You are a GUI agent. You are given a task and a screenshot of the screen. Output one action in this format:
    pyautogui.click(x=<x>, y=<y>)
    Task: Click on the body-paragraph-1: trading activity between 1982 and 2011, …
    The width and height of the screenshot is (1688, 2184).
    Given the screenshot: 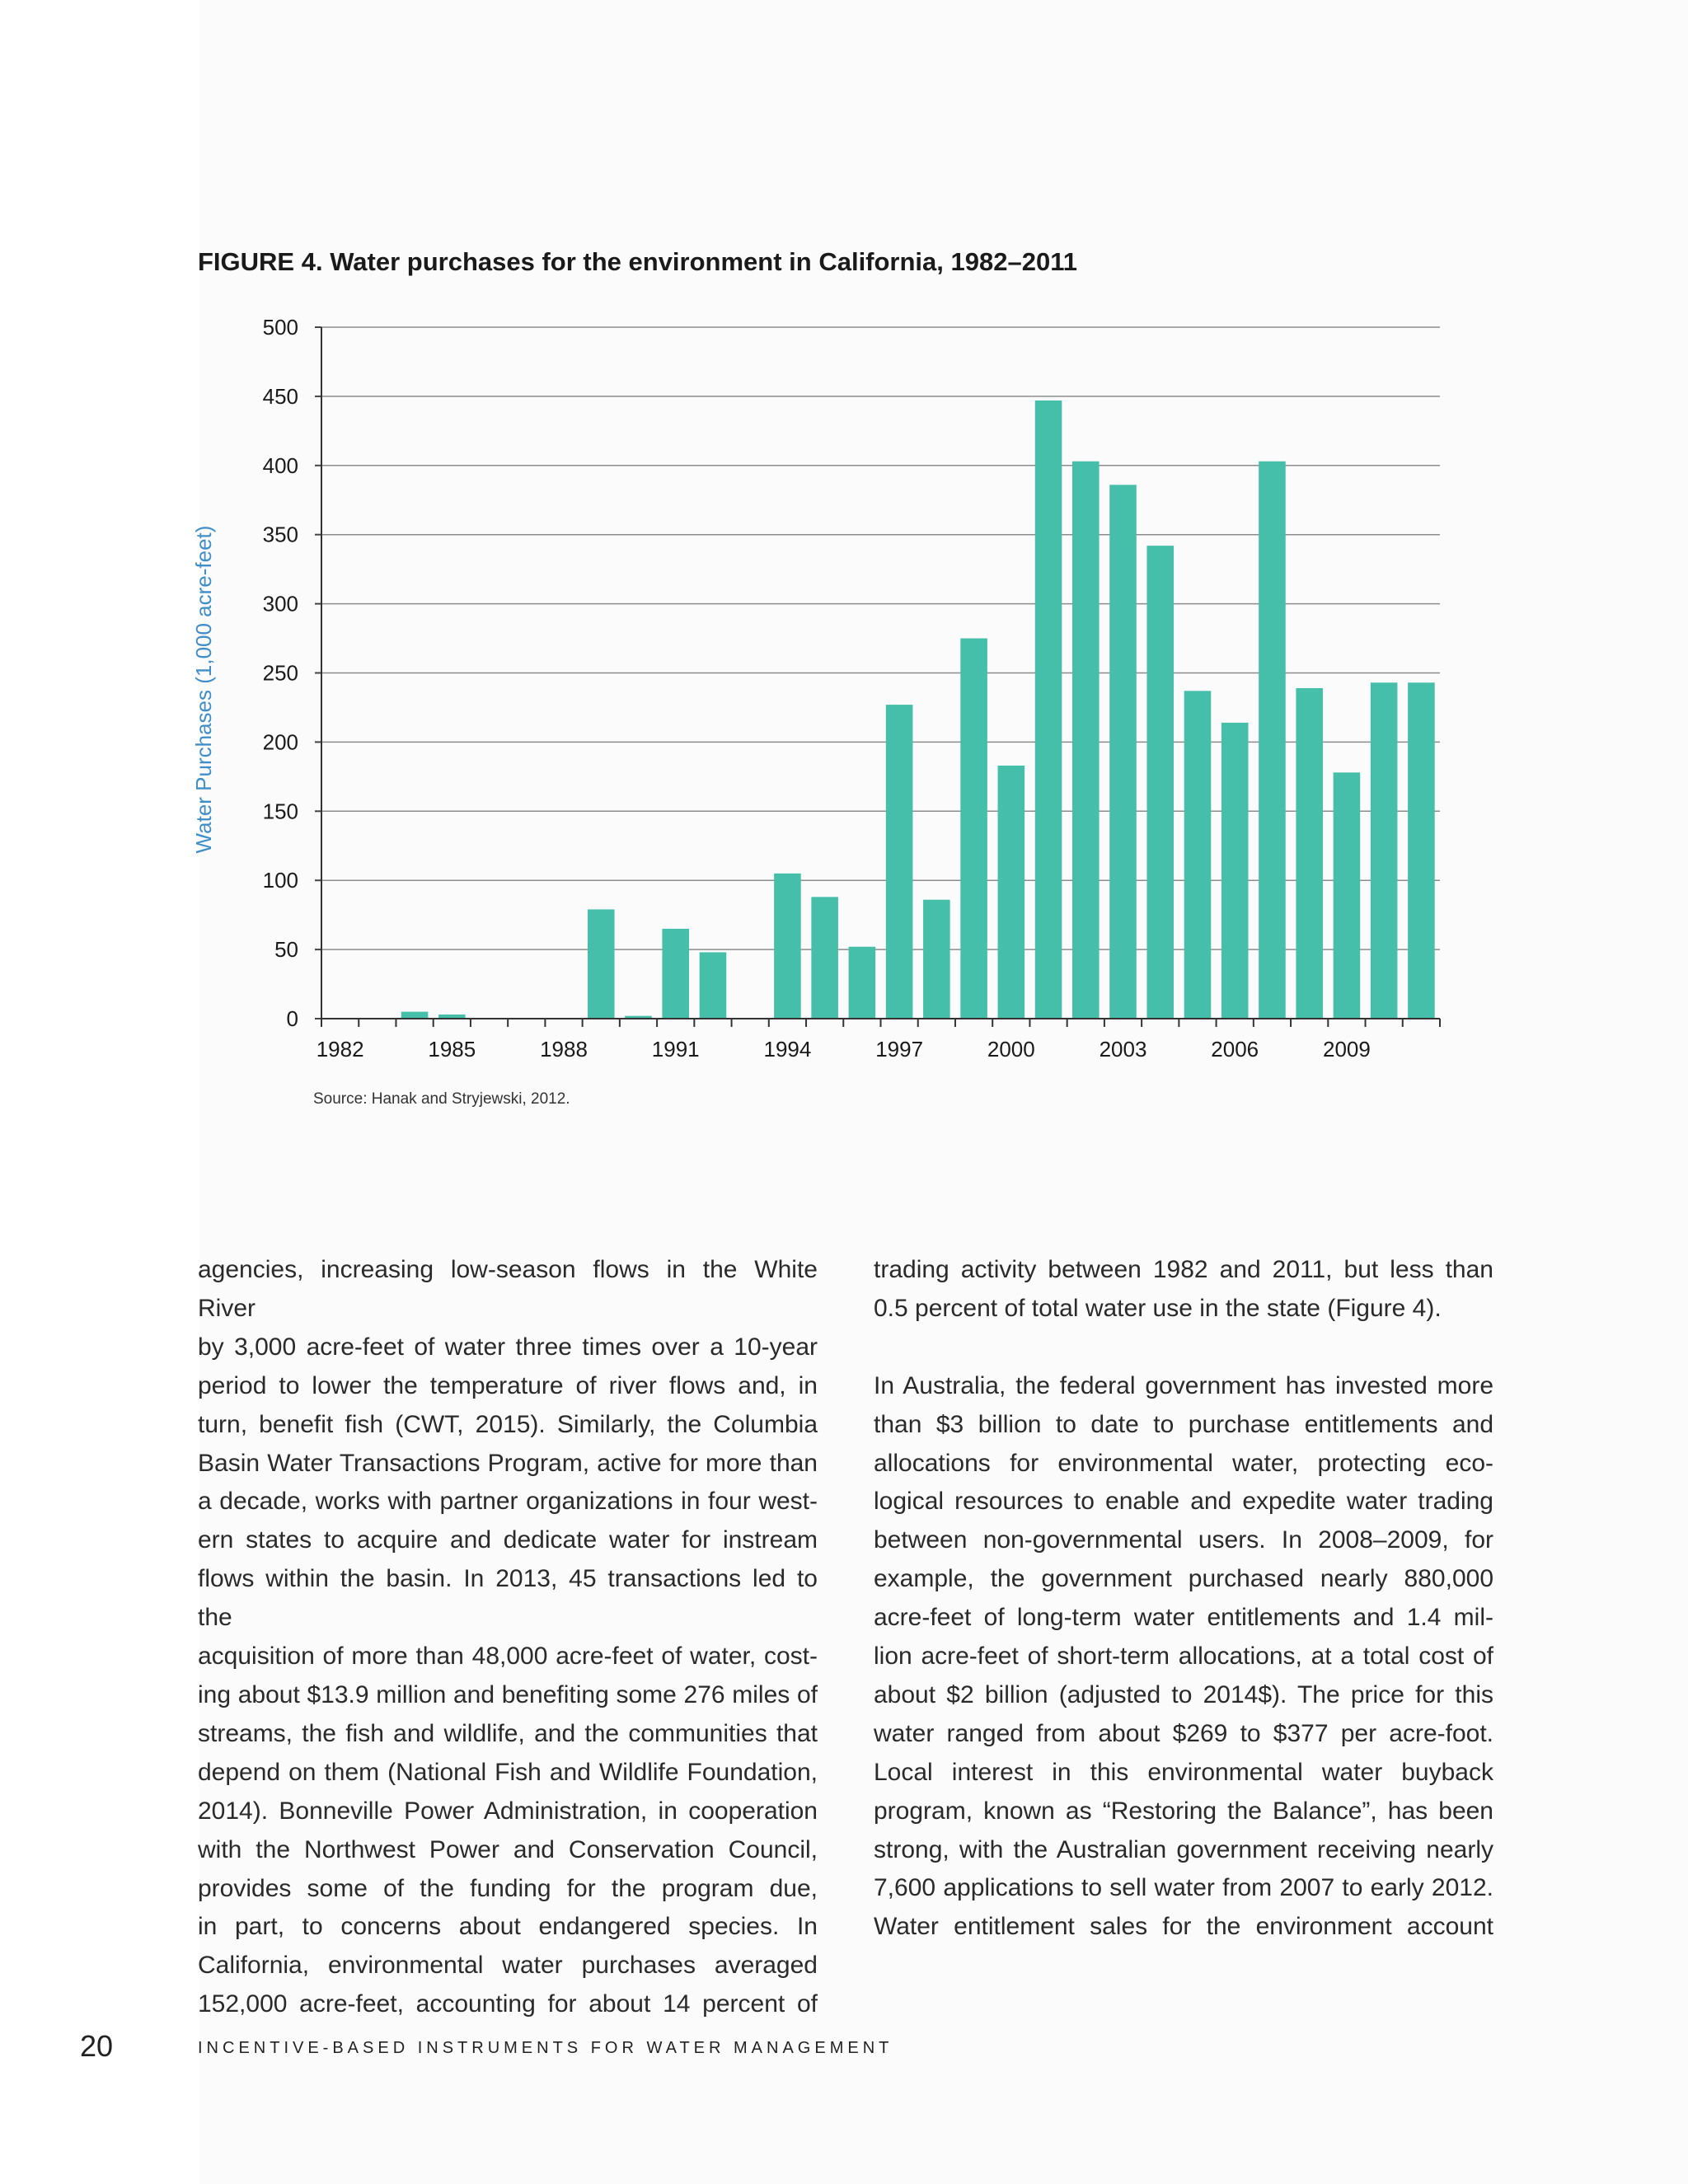 What is the action you would take?
    pyautogui.click(x=1183, y=1290)
    